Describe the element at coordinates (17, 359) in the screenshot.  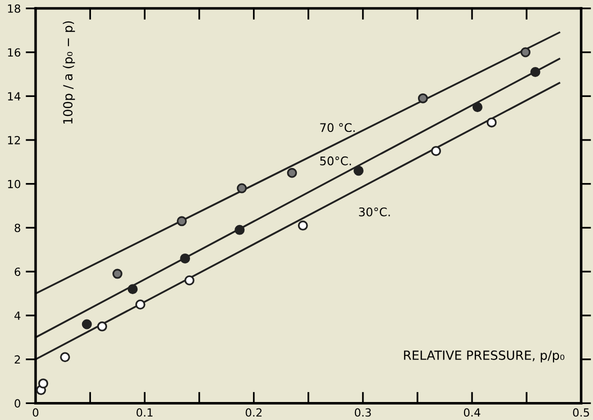
I see `y-tick-label: 2` at that location.